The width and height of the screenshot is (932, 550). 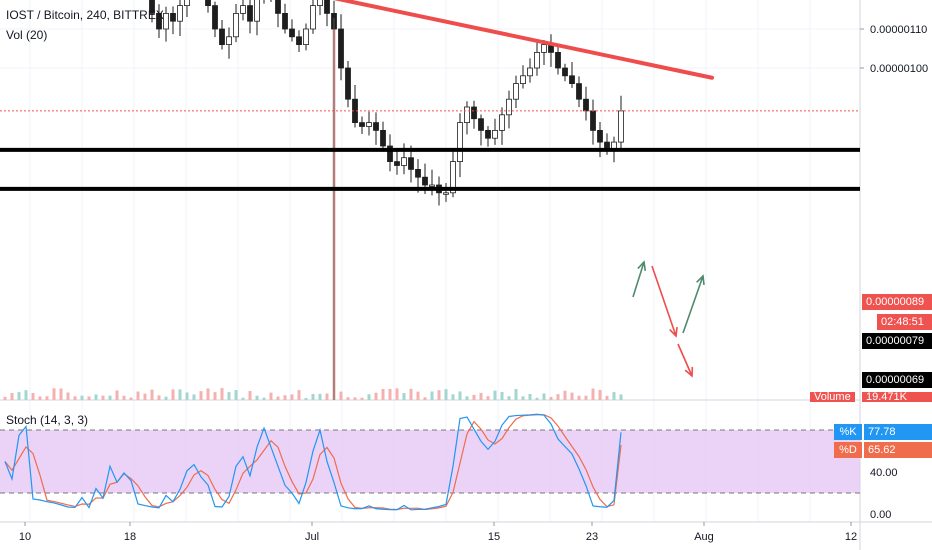 I want to click on time-tick-label: 12, so click(x=851, y=537).